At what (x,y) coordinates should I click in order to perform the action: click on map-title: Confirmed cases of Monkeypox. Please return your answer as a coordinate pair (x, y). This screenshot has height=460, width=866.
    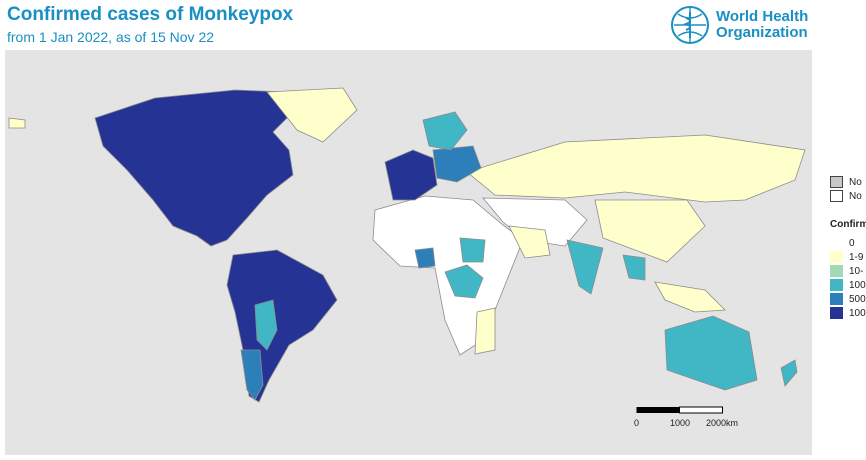
    Looking at the image, I should click on (150, 14).